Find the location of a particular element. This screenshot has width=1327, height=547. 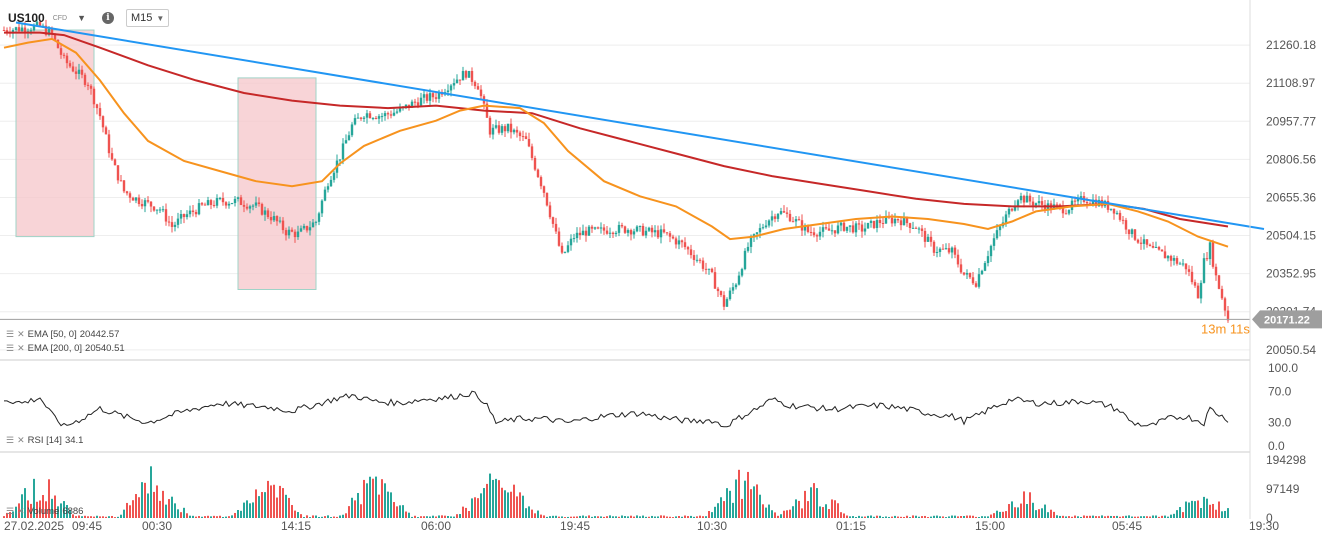

price-tick: 20504.15 is located at coordinates (1291, 236).